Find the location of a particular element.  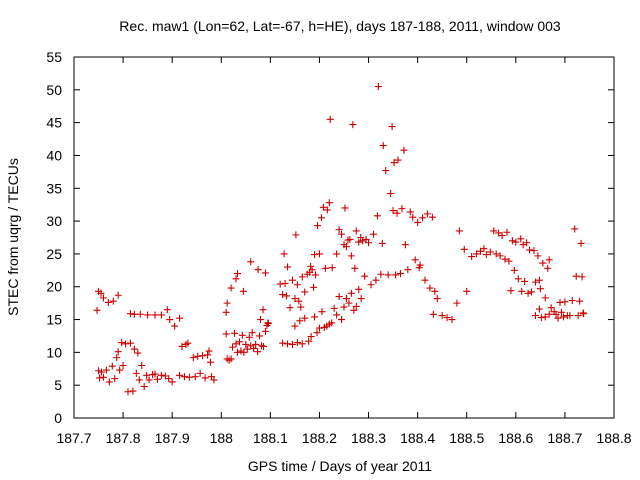

x-tick-label: 188.7 is located at coordinates (564, 438).